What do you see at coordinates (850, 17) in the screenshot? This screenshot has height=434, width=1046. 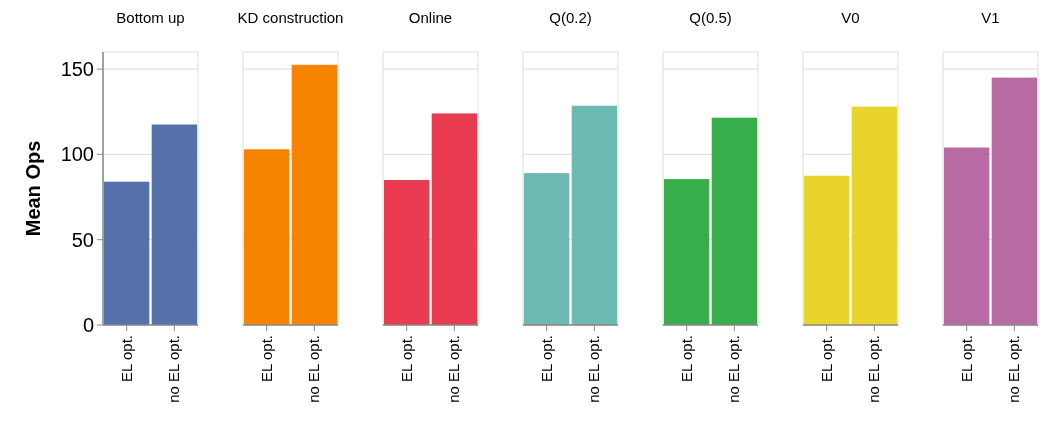 I see `chart-title: V0` at bounding box center [850, 17].